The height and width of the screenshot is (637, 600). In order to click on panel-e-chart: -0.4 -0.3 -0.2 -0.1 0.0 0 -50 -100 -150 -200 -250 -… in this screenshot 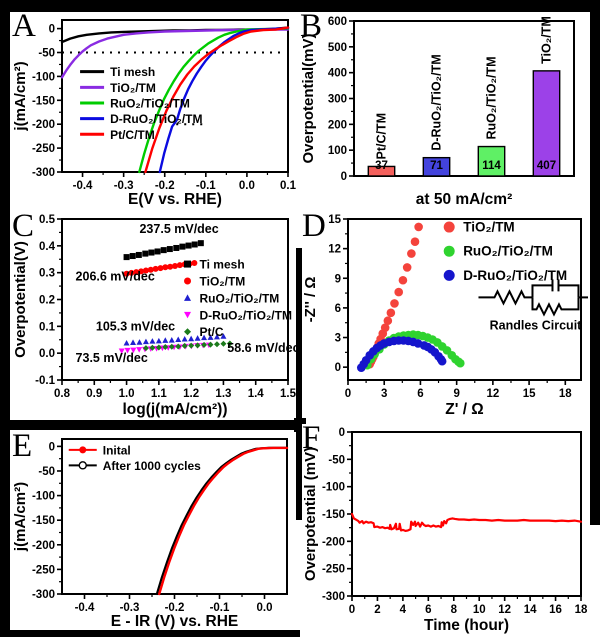, I will do `click(150, 534)`.